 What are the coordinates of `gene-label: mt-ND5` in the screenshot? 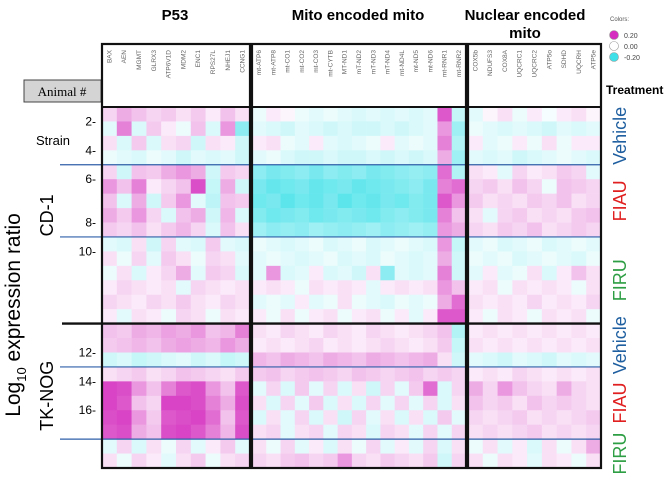 It's located at (416, 61).